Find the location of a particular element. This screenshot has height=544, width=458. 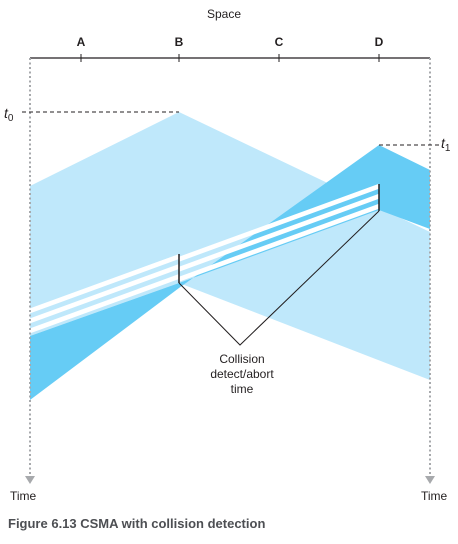

annotation-line-2: detect/abort is located at coordinates (242, 374).